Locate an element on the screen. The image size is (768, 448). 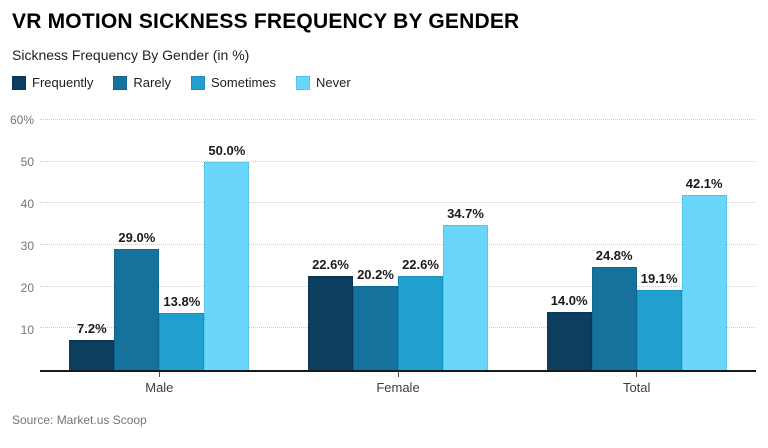
x-category-total: Total is located at coordinates (636, 383).